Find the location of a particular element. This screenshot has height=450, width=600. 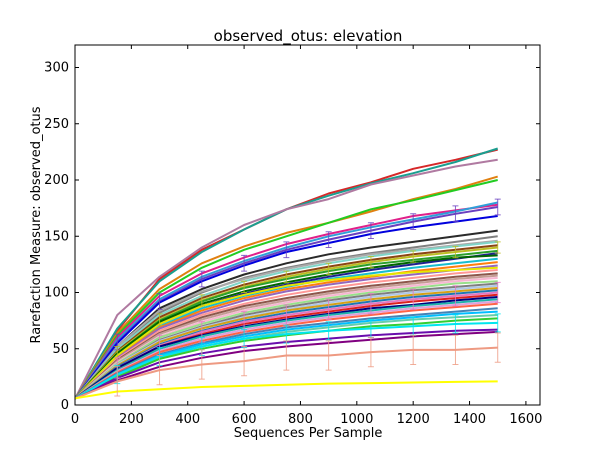

y-tick-label: 0 is located at coordinates (65, 405).